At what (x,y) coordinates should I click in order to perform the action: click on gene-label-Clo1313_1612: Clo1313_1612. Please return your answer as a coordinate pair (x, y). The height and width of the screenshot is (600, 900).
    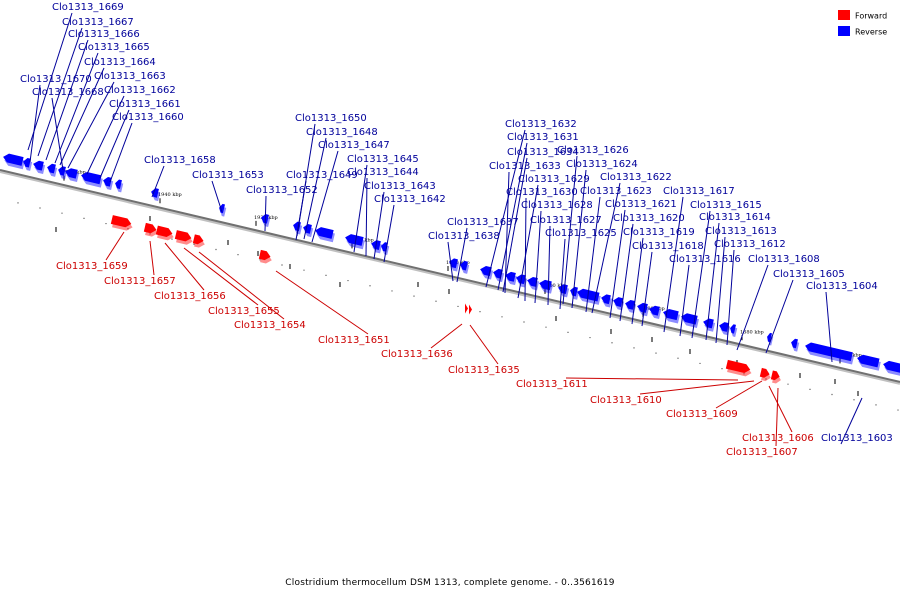
    Looking at the image, I should click on (750, 292).